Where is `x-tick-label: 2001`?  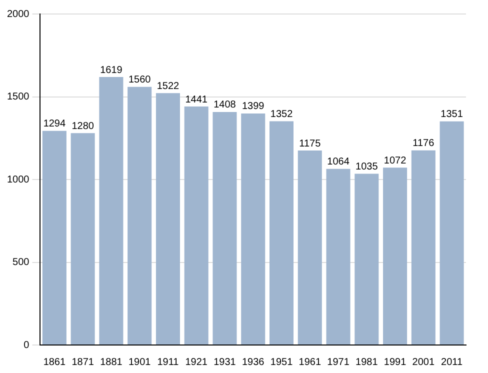 x-tick-label: 2001 is located at coordinates (423, 362).